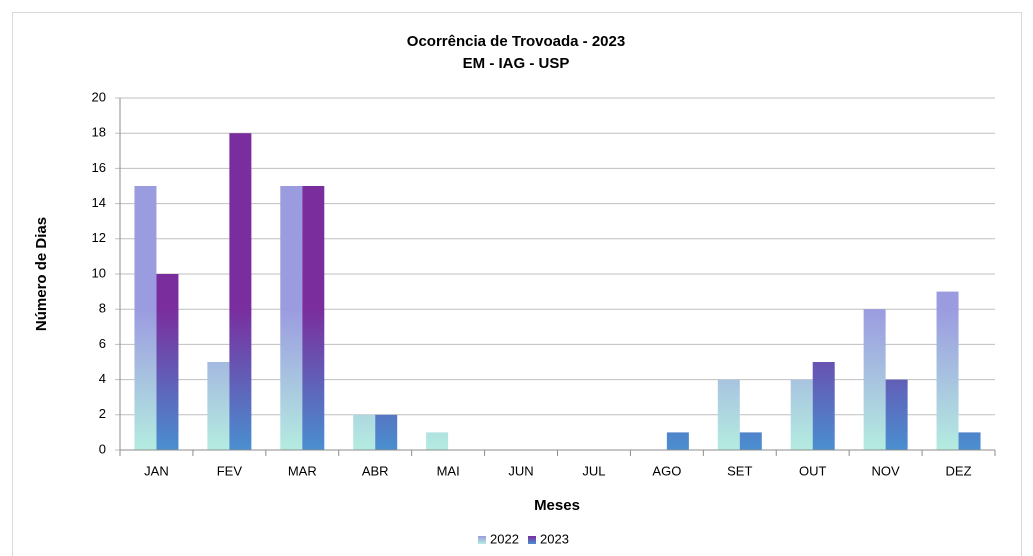 The image size is (1033, 556). Describe the element at coordinates (302, 470) in the screenshot. I see `x-tick-label: MAR` at that location.